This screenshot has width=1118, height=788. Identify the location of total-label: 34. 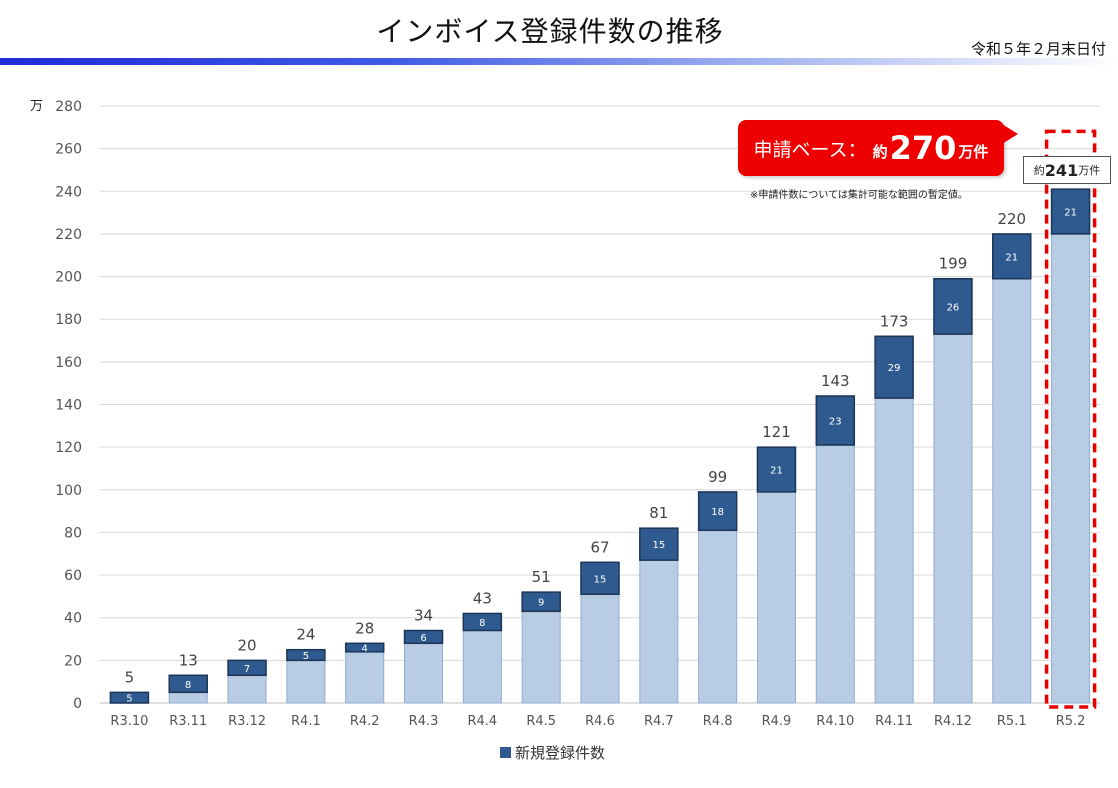
(423, 616).